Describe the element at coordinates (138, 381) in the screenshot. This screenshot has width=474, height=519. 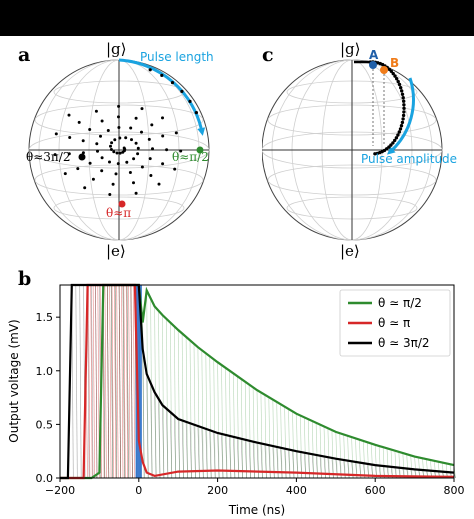
I see `pulse-band` at that location.